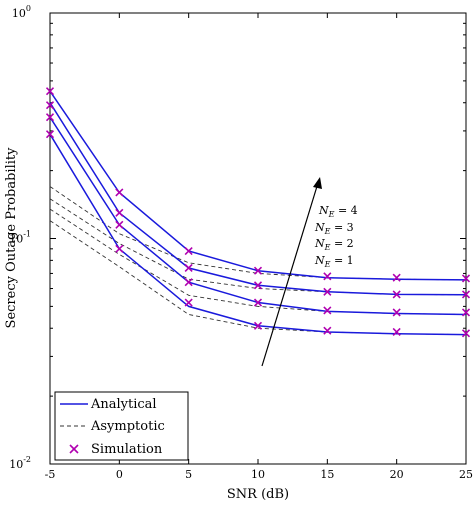 The height and width of the screenshot is (506, 474). Describe the element at coordinates (334, 244) in the screenshot. I see `label-ne2: NE = 2` at that location.